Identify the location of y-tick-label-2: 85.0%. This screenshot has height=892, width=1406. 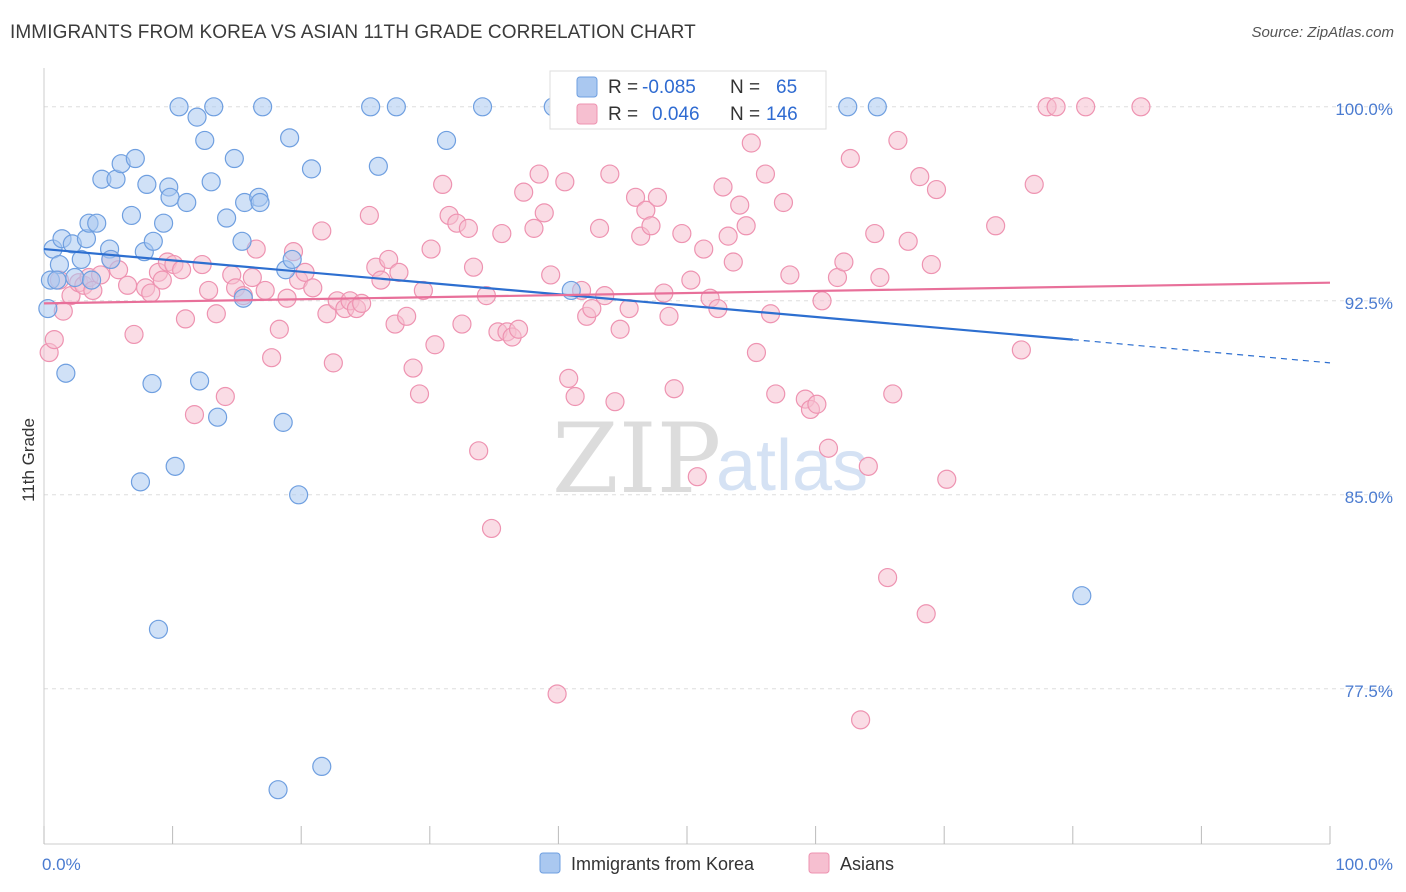
(1369, 497).